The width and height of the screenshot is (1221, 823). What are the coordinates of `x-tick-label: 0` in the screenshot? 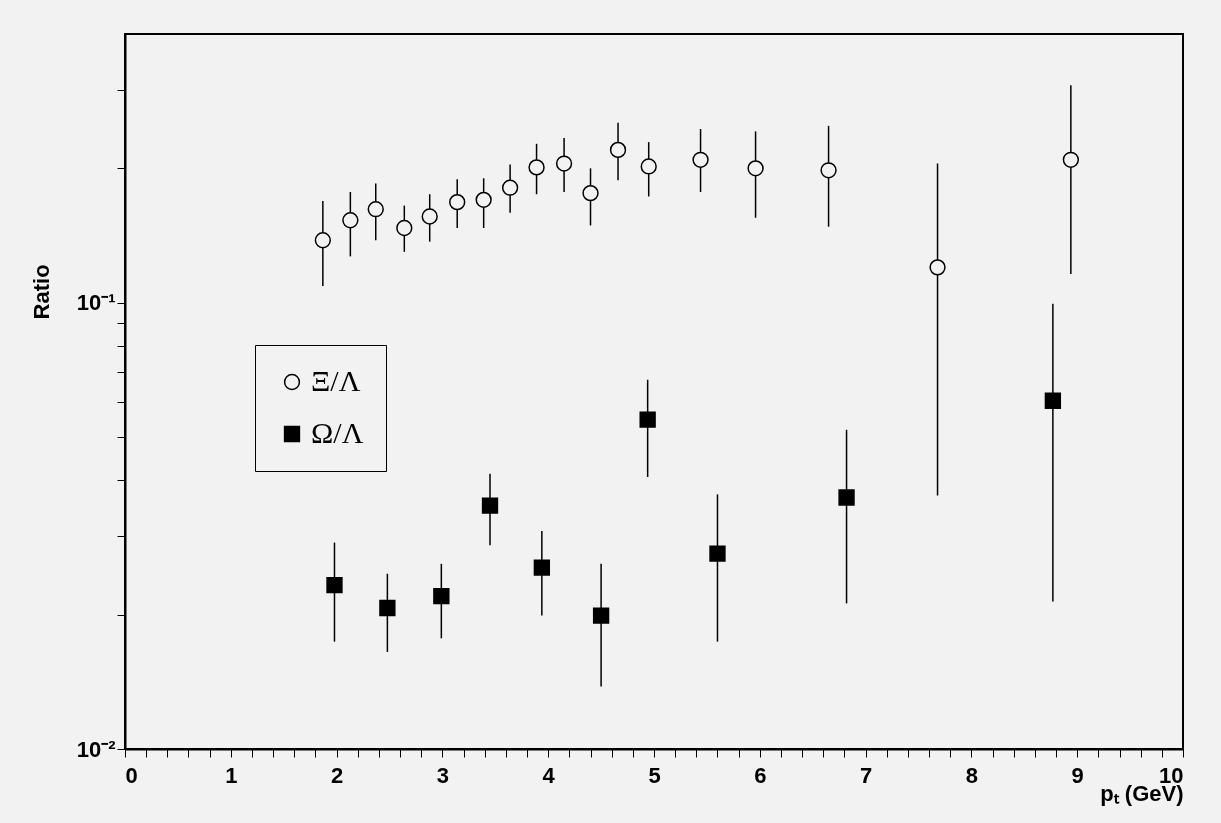 It's located at (131, 775).